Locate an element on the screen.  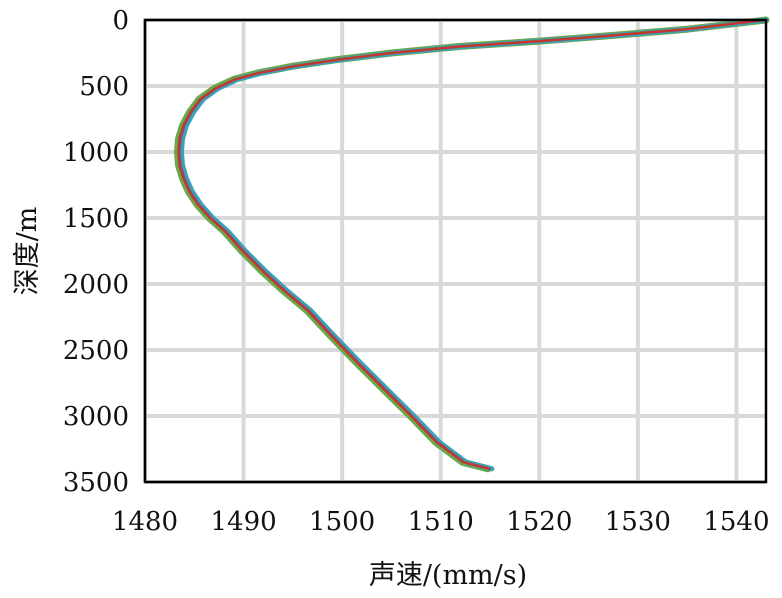
y-tick-label: 3500 is located at coordinates (96, 483).